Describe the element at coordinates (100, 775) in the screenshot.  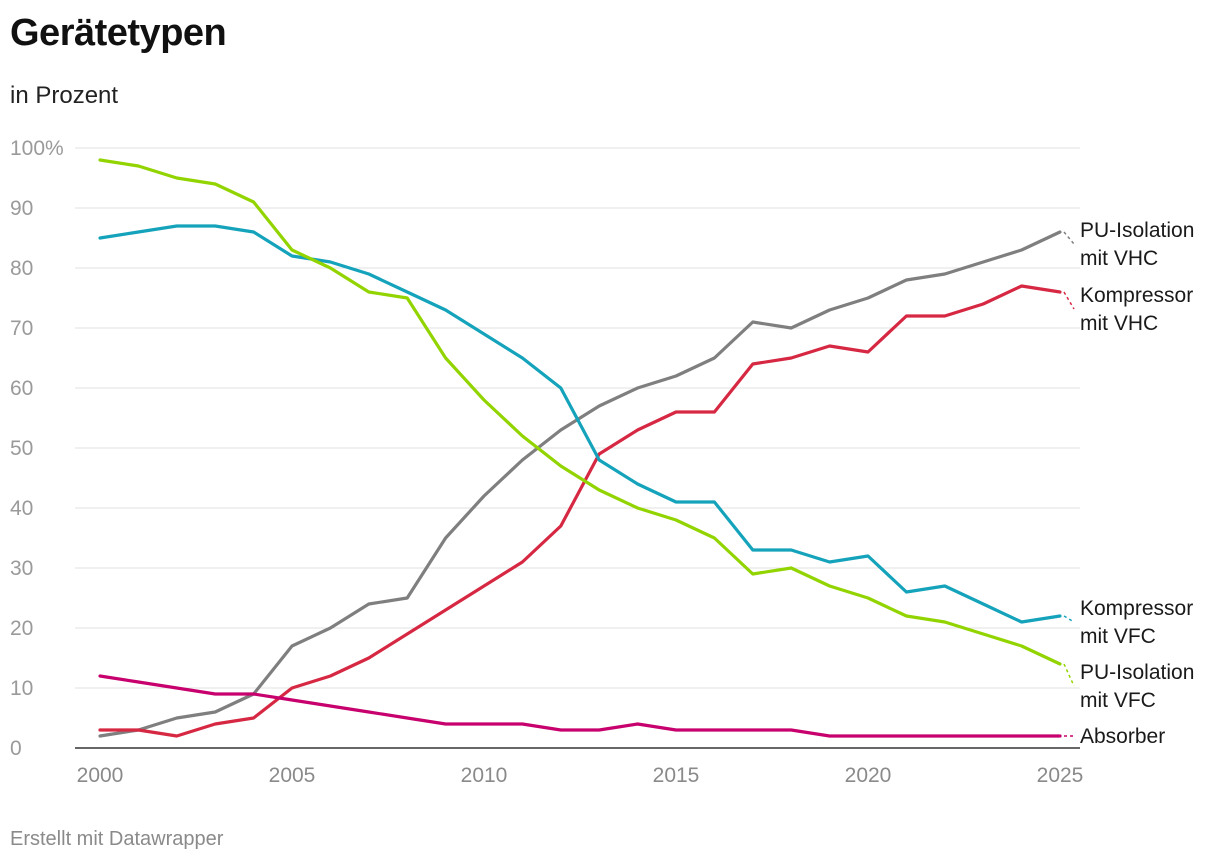
I see `x-tick-label: 2000` at that location.